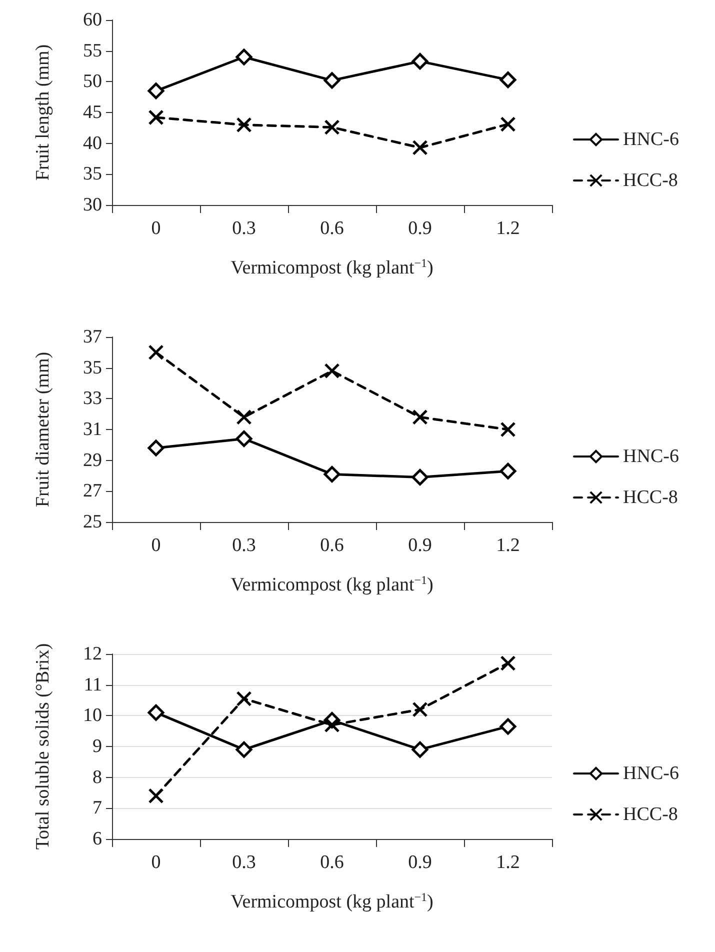 This screenshot has width=715, height=952. Describe the element at coordinates (92, 337) in the screenshot. I see `y-tick-label: 37` at that location.